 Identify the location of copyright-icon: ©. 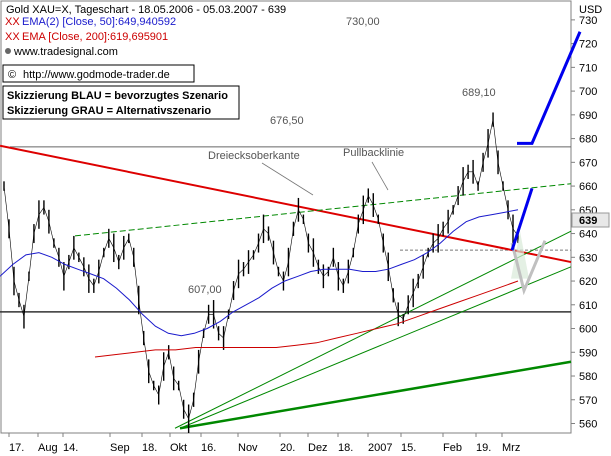
(12, 75).